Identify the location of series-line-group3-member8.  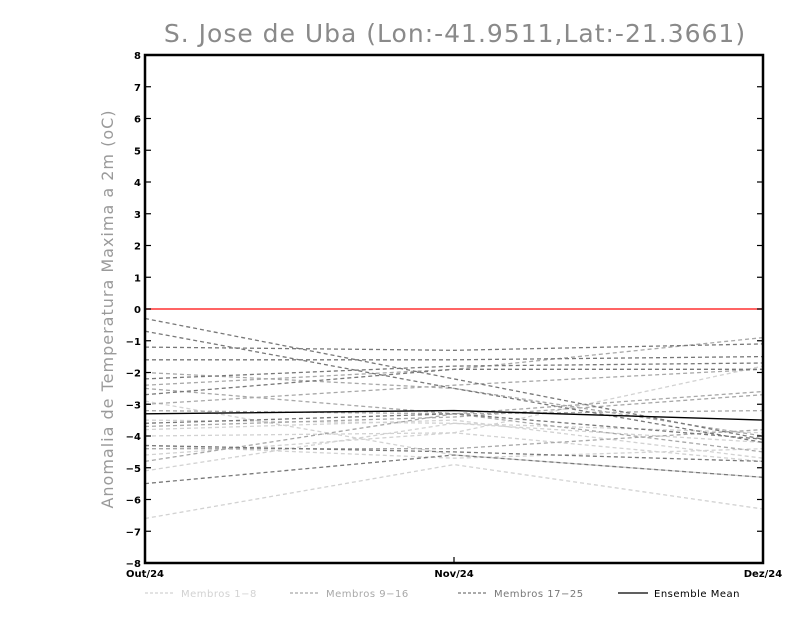
(454, 453).